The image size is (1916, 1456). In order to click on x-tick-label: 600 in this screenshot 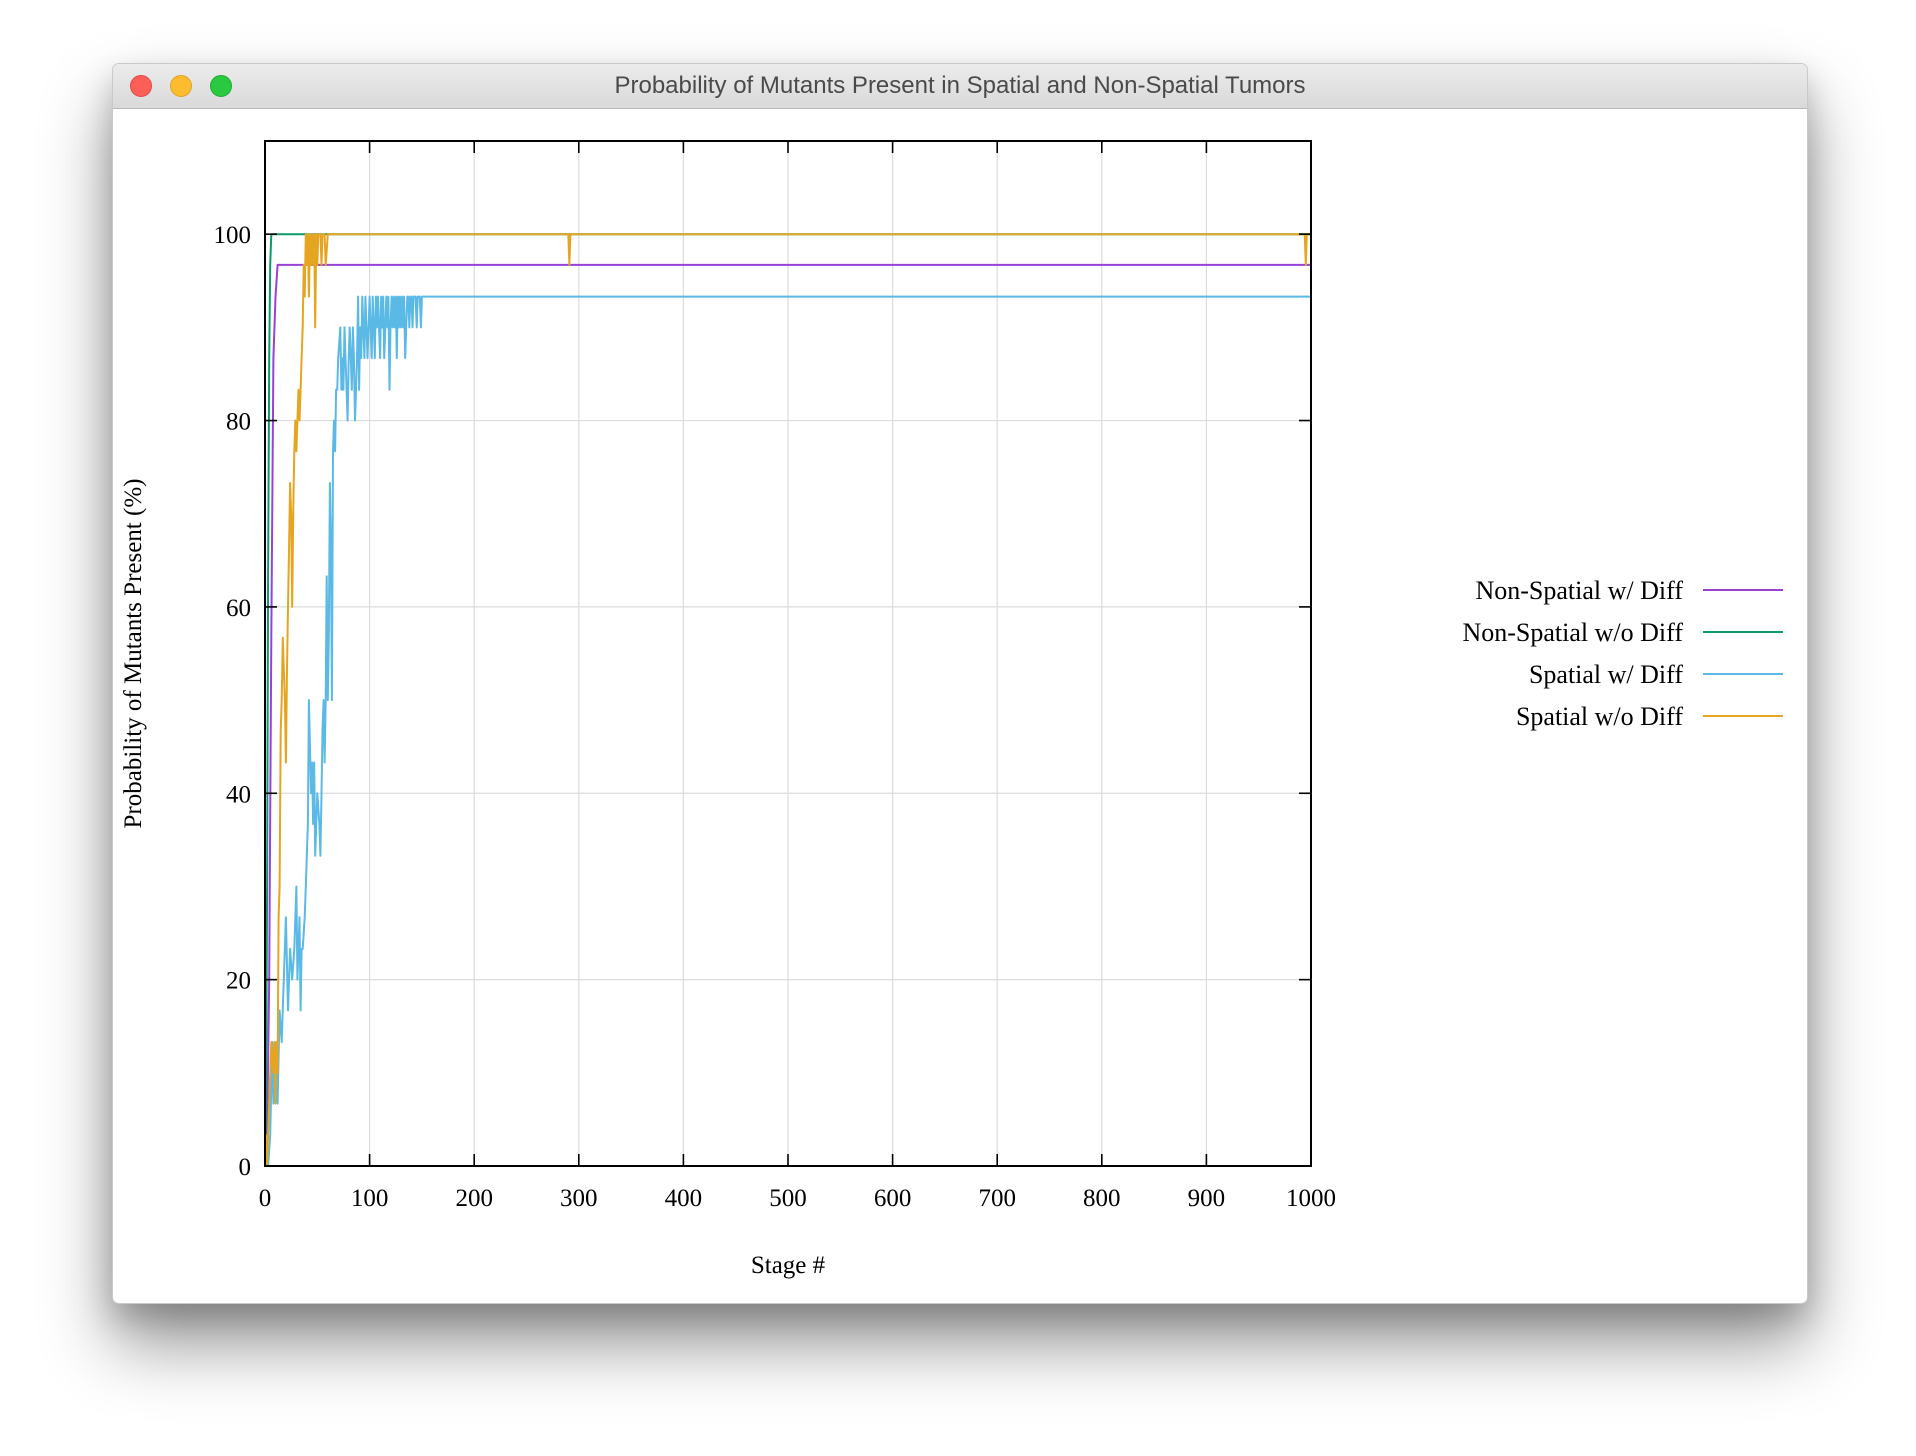, I will do `click(893, 1198)`.